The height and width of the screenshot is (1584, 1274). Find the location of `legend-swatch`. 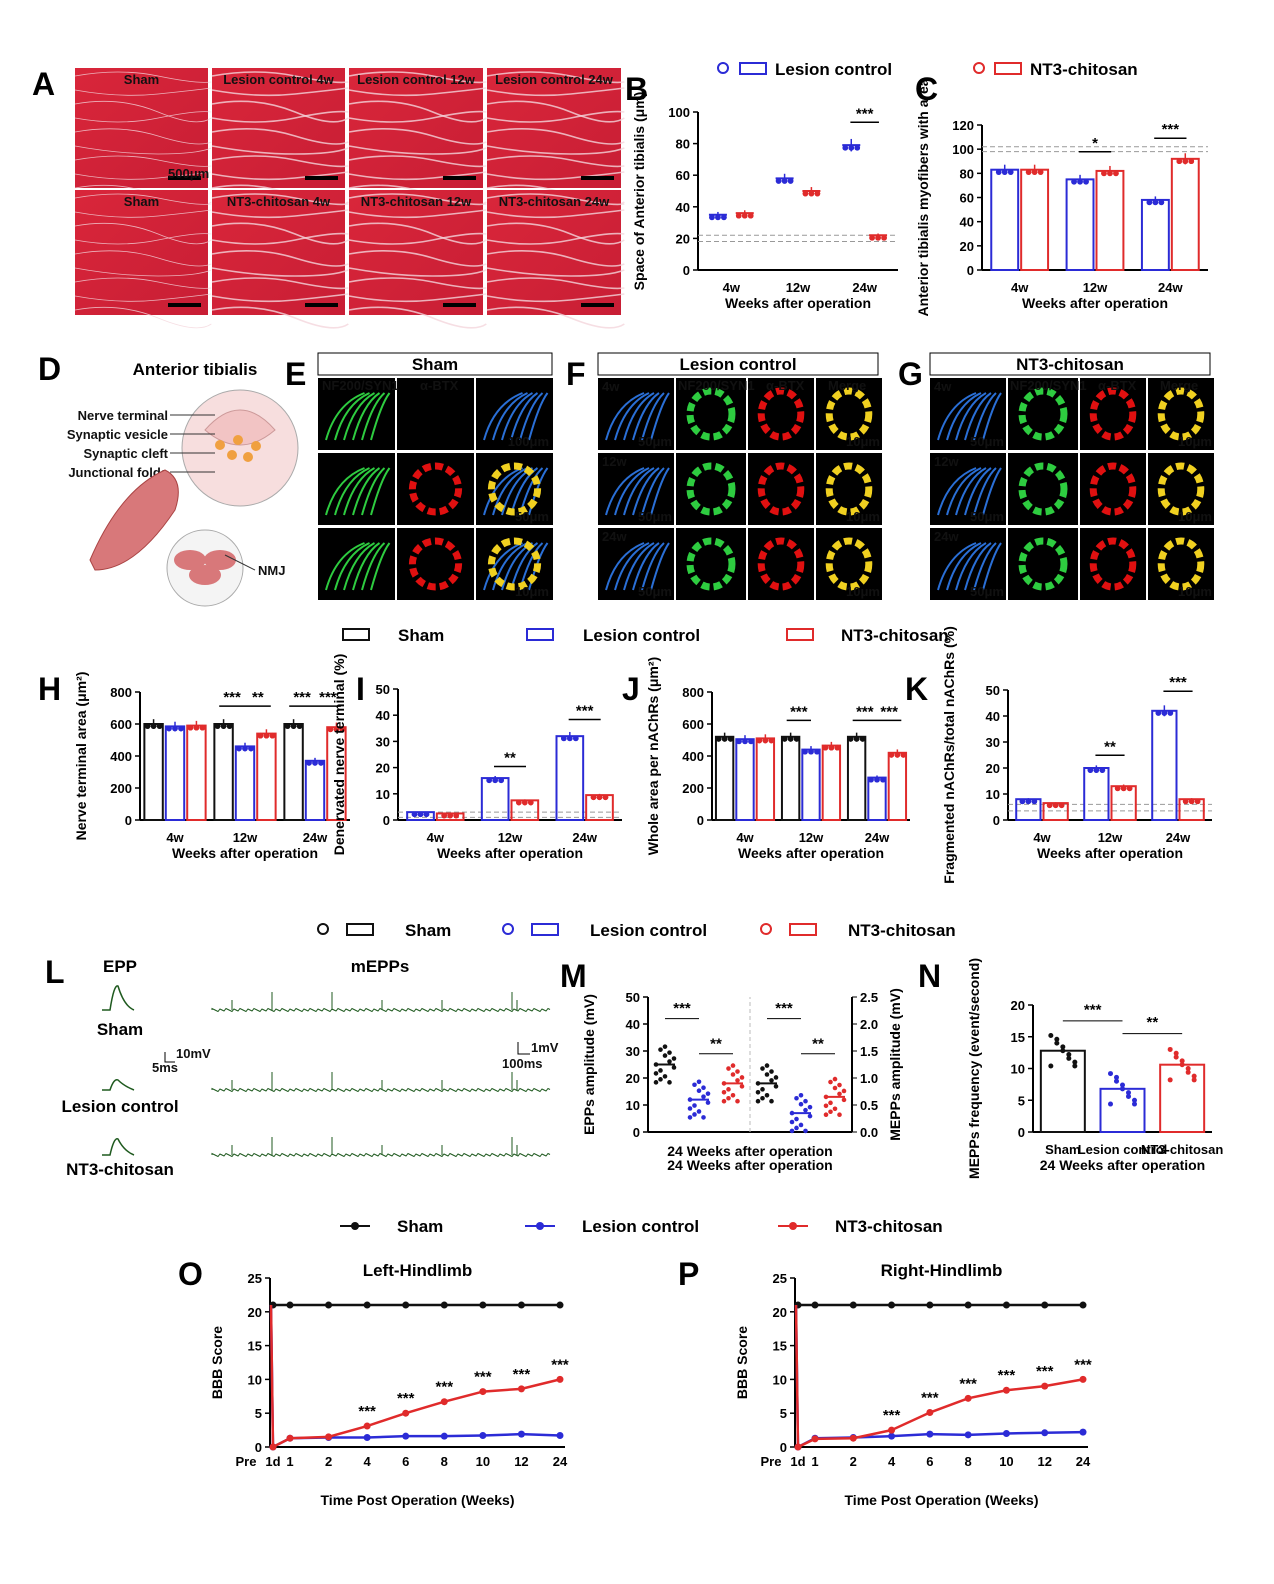

legend-swatch is located at coordinates (360, 929).